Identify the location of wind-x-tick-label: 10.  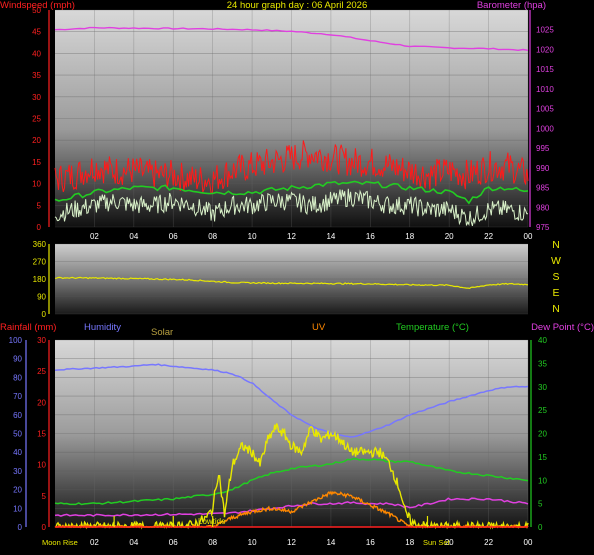
(252, 236).